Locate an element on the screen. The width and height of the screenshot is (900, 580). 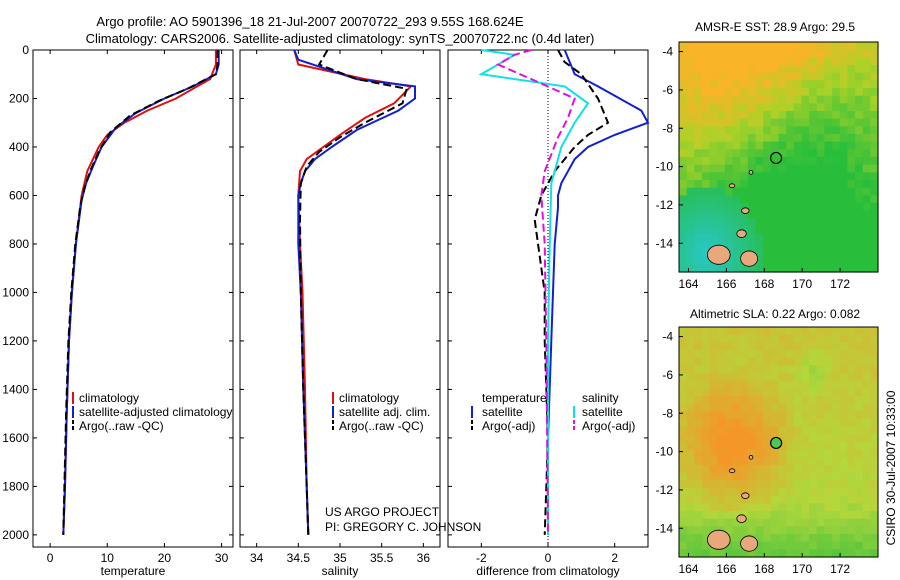
map-field is located at coordinates (779, 442).